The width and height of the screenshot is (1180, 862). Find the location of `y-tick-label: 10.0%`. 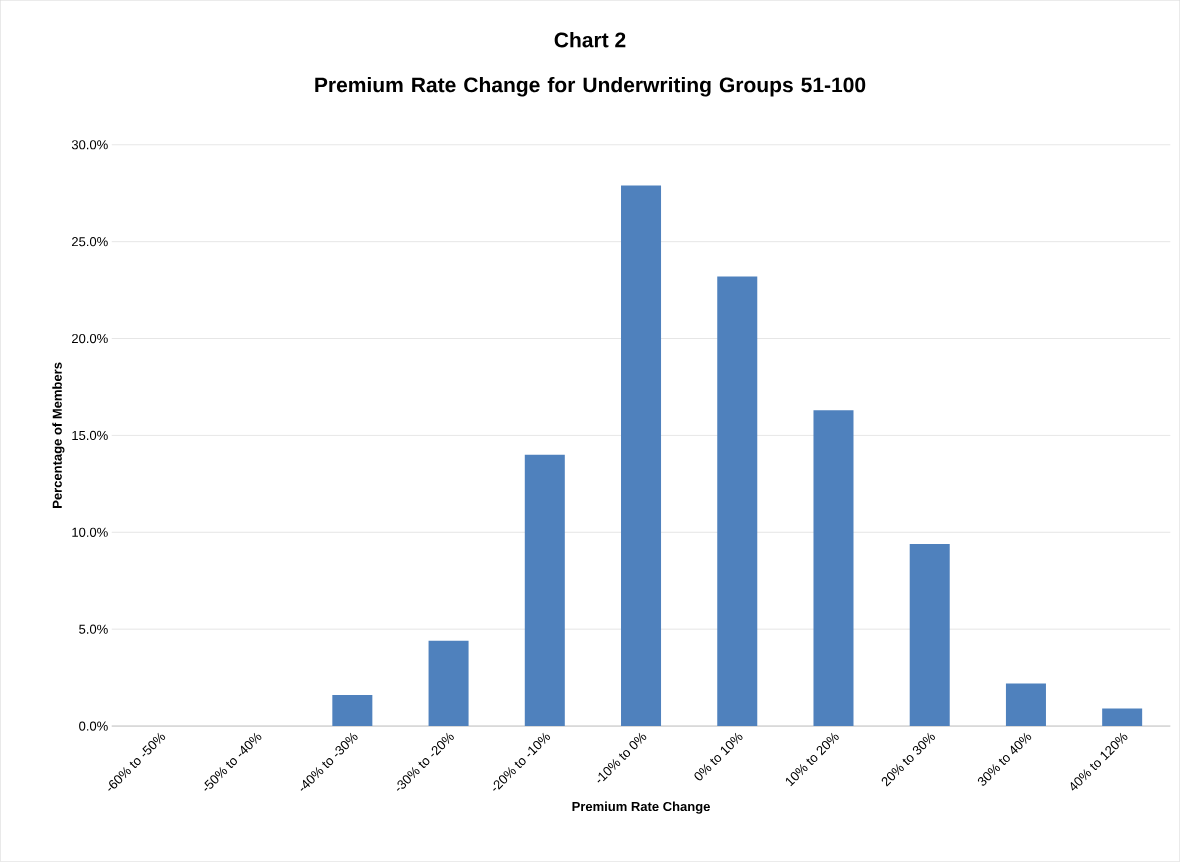

y-tick-label: 10.0% is located at coordinates (90, 532).